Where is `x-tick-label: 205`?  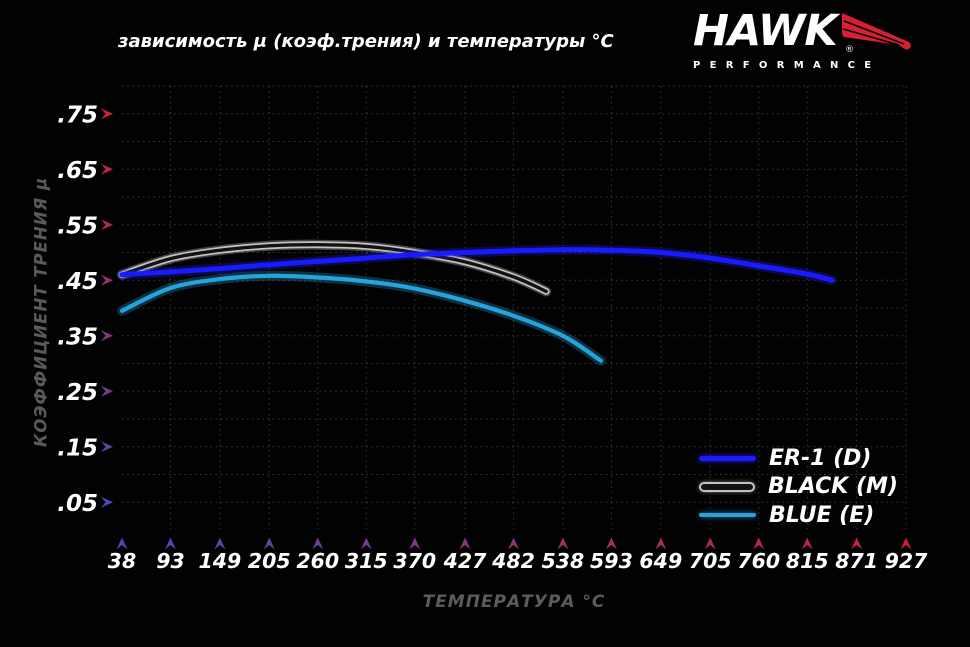 x-tick-label: 205 is located at coordinates (269, 561).